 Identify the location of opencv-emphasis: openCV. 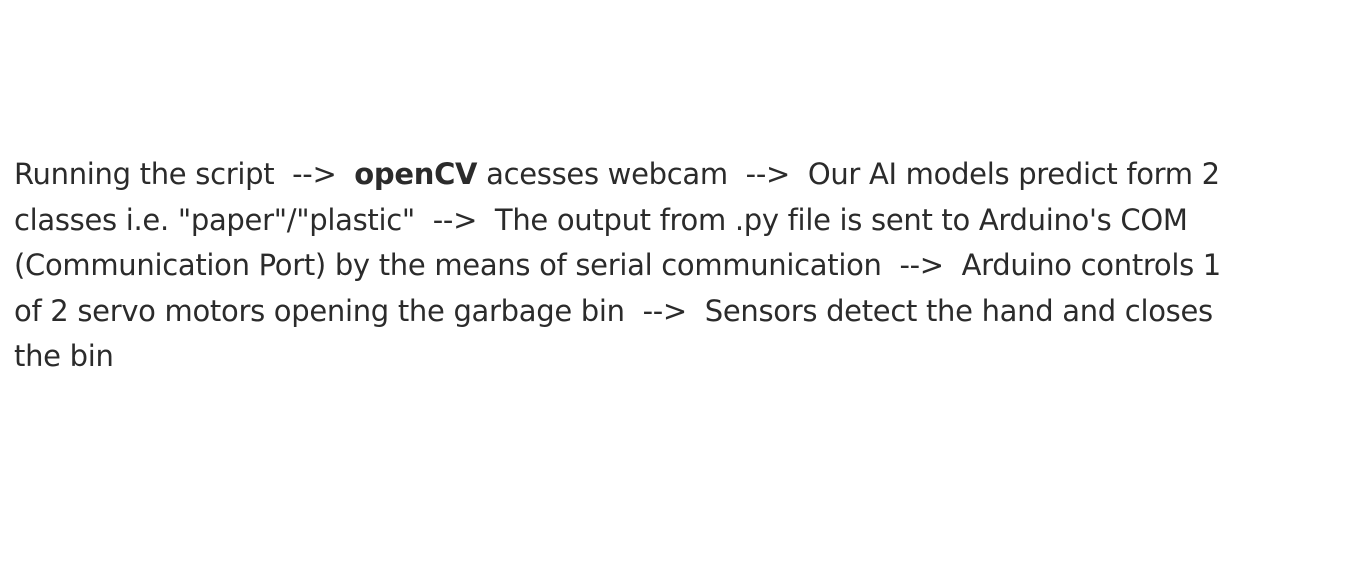
(416, 174).